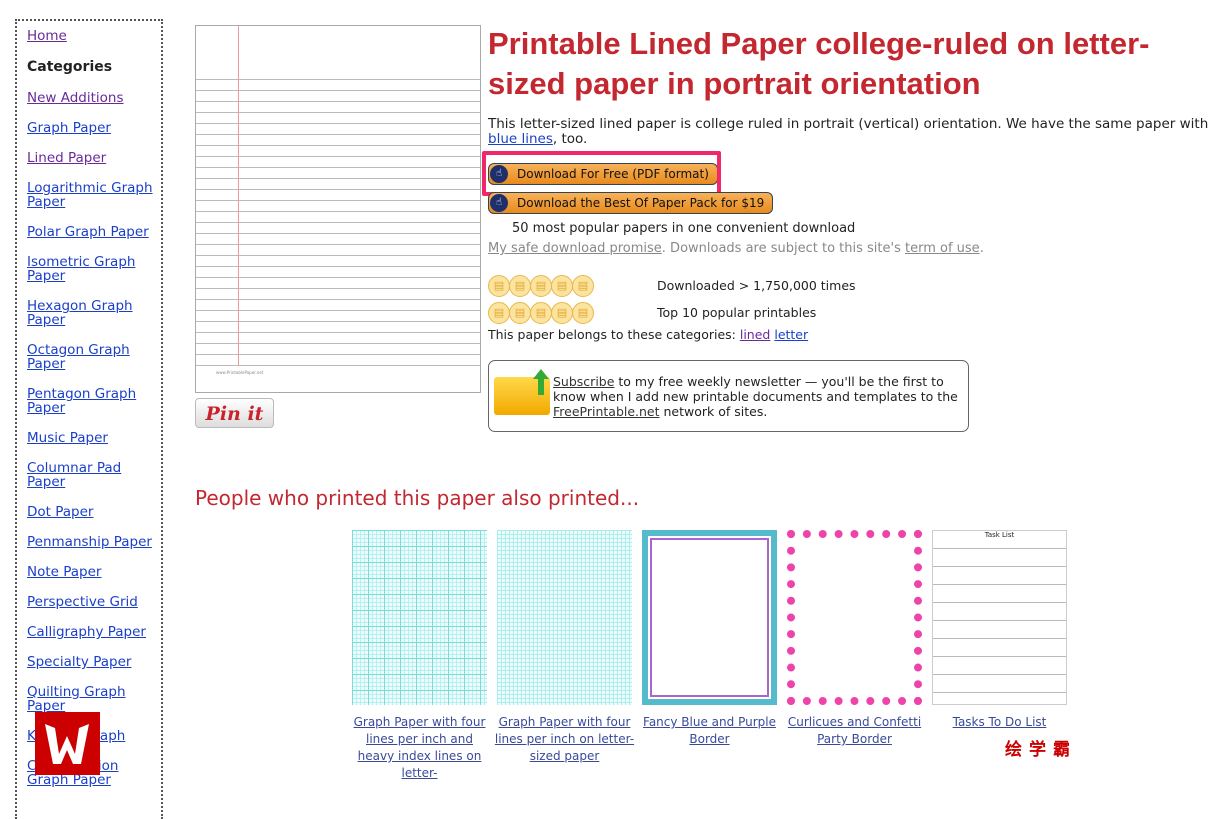 This screenshot has width=1219, height=819. What do you see at coordinates (756, 285) in the screenshot?
I see `download-count: Downloaded > 1,750,000 times` at bounding box center [756, 285].